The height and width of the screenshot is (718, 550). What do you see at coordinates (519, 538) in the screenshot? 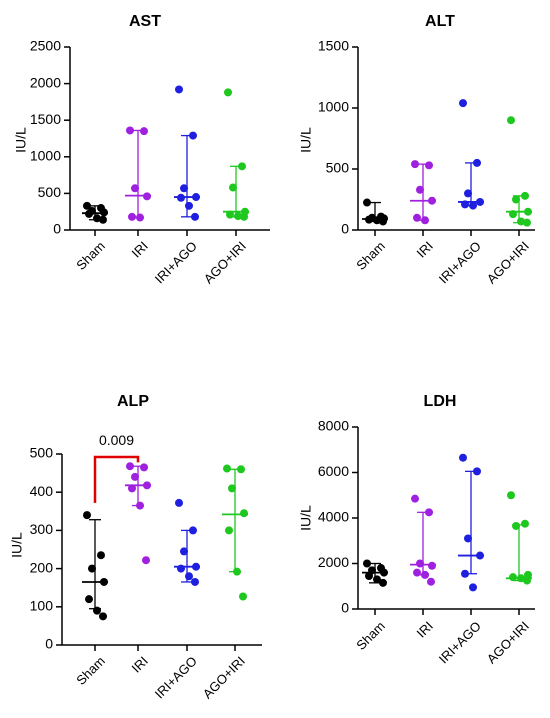
I see `series-ago-iri` at bounding box center [519, 538].